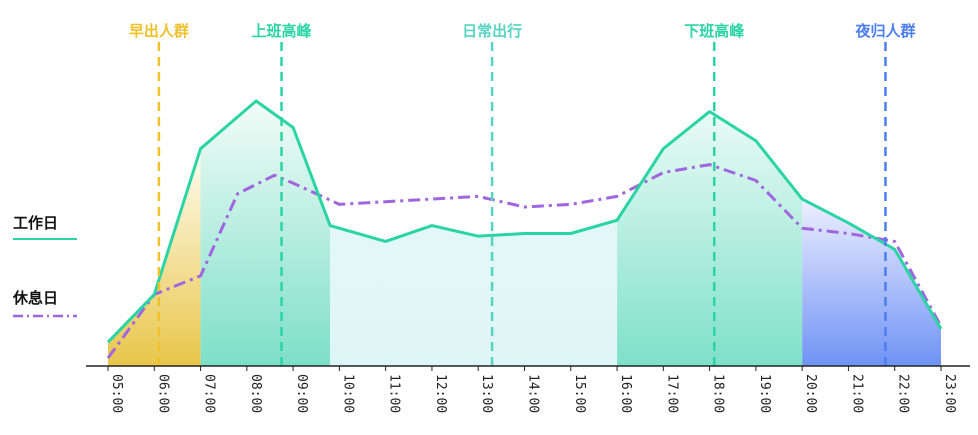  What do you see at coordinates (764, 393) in the screenshot?
I see `x-tick-label: 19:00` at bounding box center [764, 393].